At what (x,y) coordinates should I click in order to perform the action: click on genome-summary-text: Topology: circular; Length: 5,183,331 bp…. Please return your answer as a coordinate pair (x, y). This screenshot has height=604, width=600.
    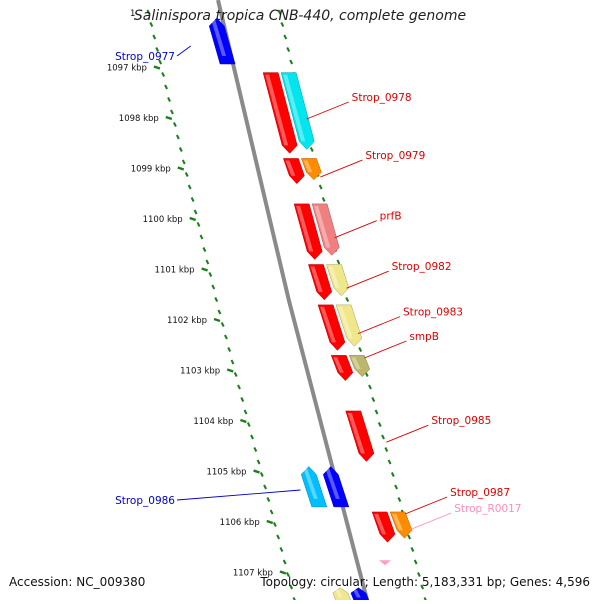
    Looking at the image, I should click on (425, 582).